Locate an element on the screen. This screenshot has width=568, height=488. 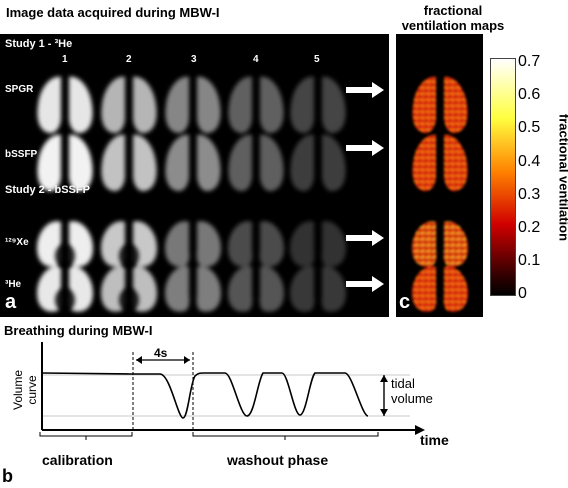
colorbar-tick: 0.1 is located at coordinates (529, 260).